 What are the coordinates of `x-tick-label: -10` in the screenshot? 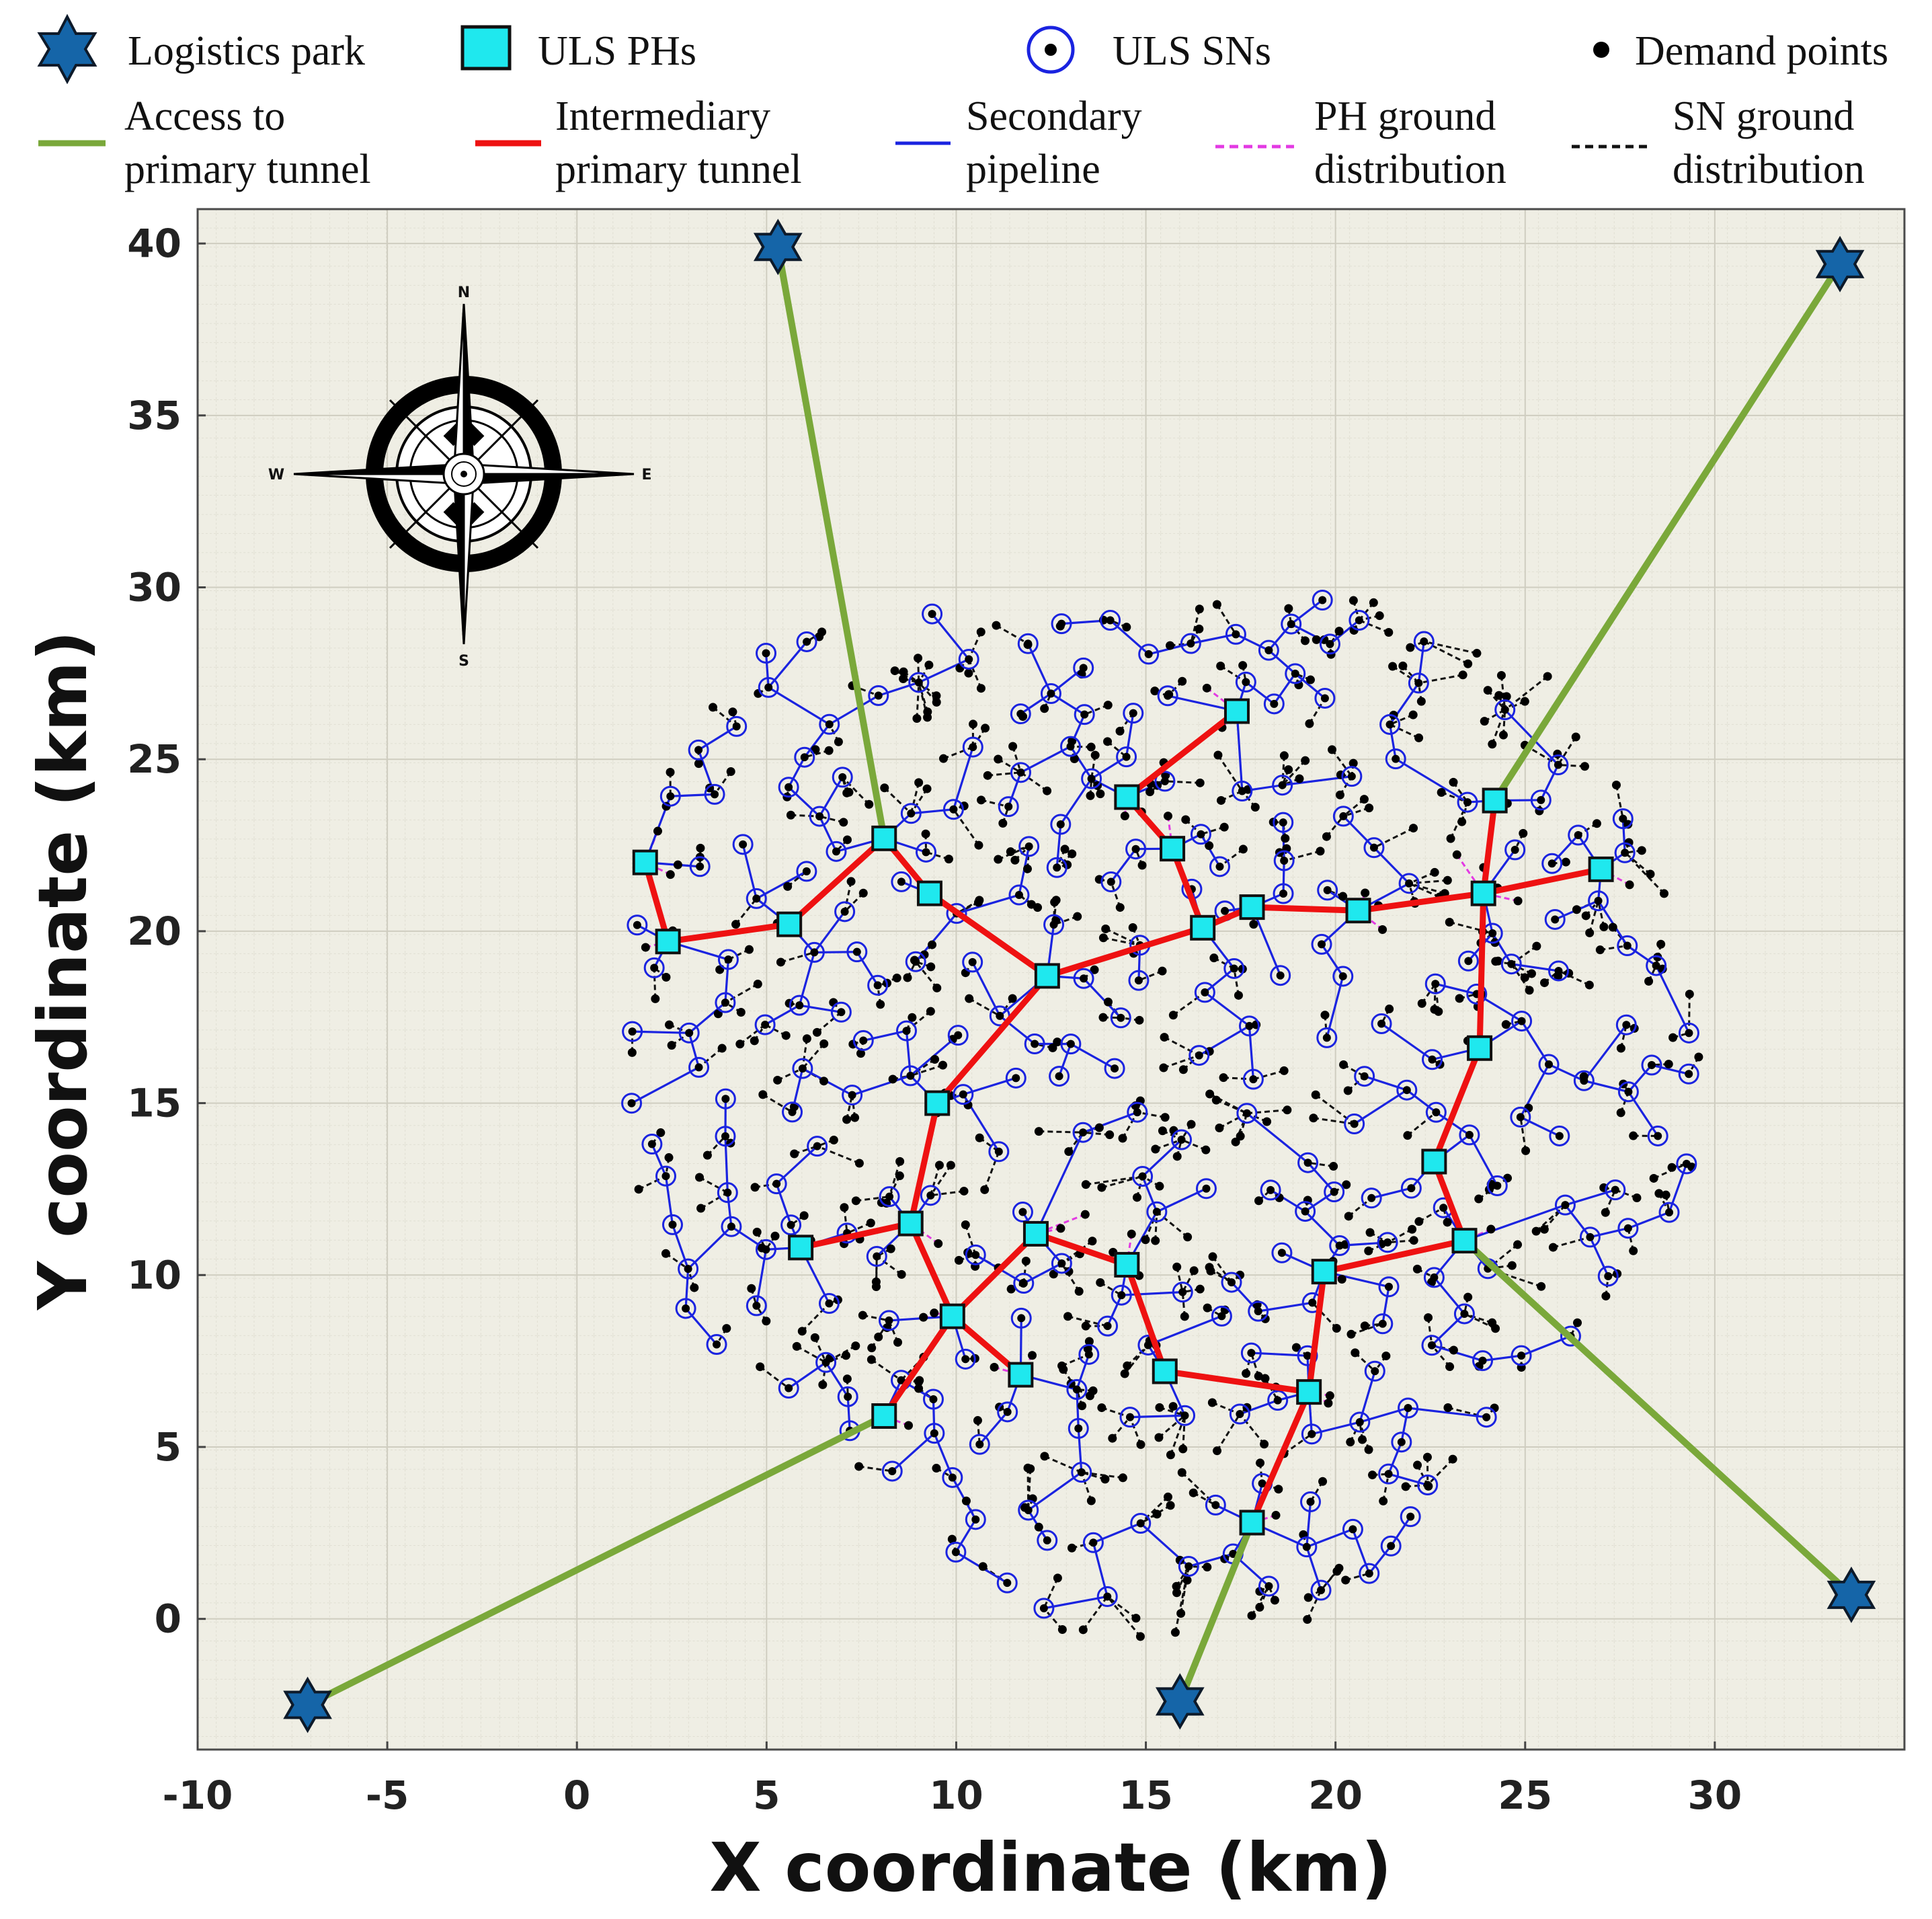 It's located at (198, 1795).